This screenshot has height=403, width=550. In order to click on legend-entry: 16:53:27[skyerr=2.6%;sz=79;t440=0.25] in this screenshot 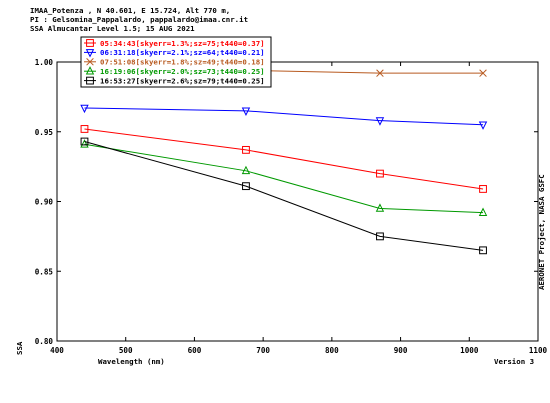, I will do `click(182, 80)`.